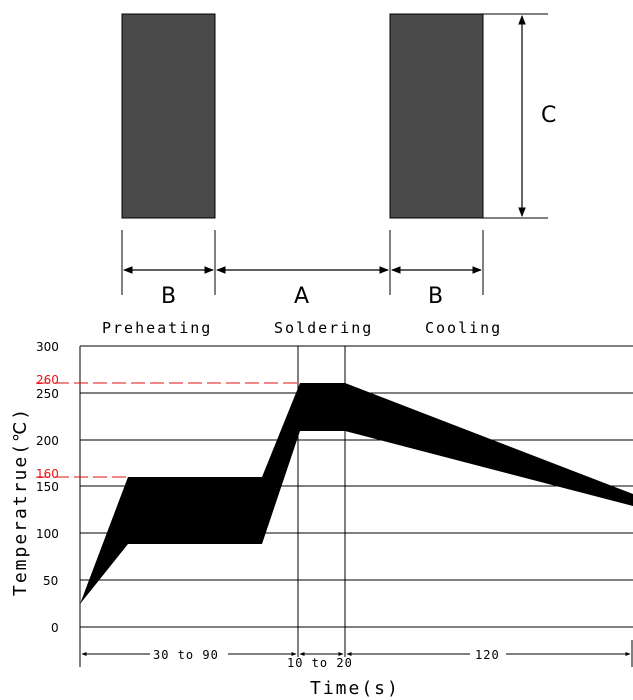 The image size is (633, 700). What do you see at coordinates (168, 116) in the screenshot?
I see `left-pad` at bounding box center [168, 116].